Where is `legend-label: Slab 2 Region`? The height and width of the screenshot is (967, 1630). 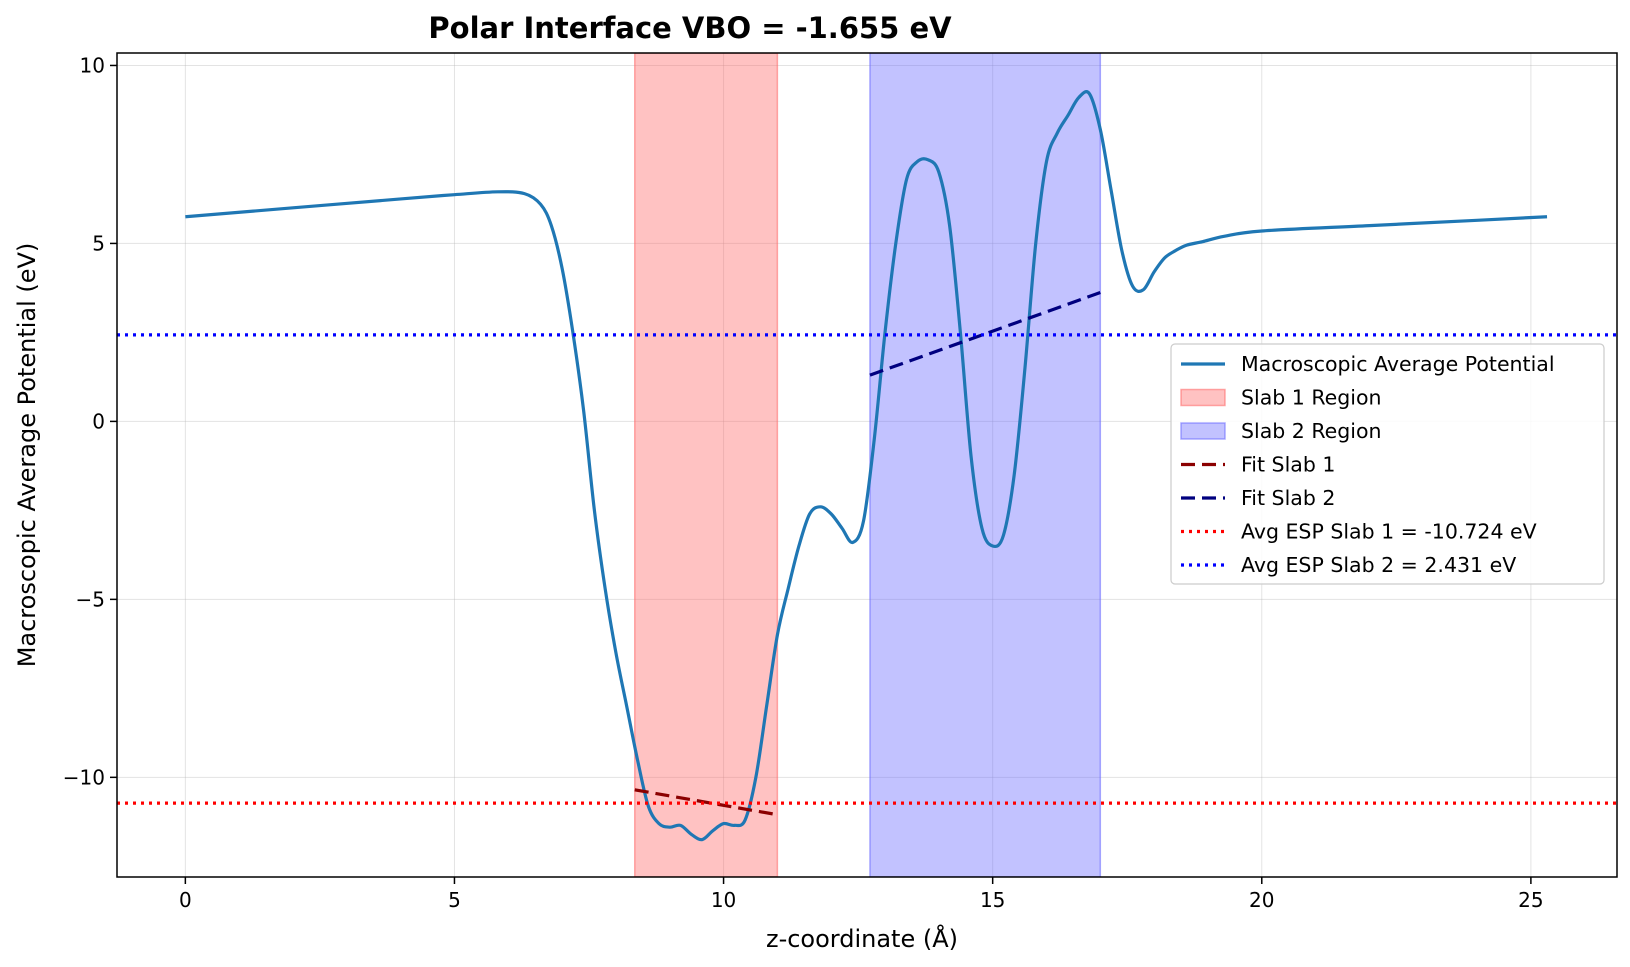 legend-label: Slab 2 Region is located at coordinates (1311, 431).